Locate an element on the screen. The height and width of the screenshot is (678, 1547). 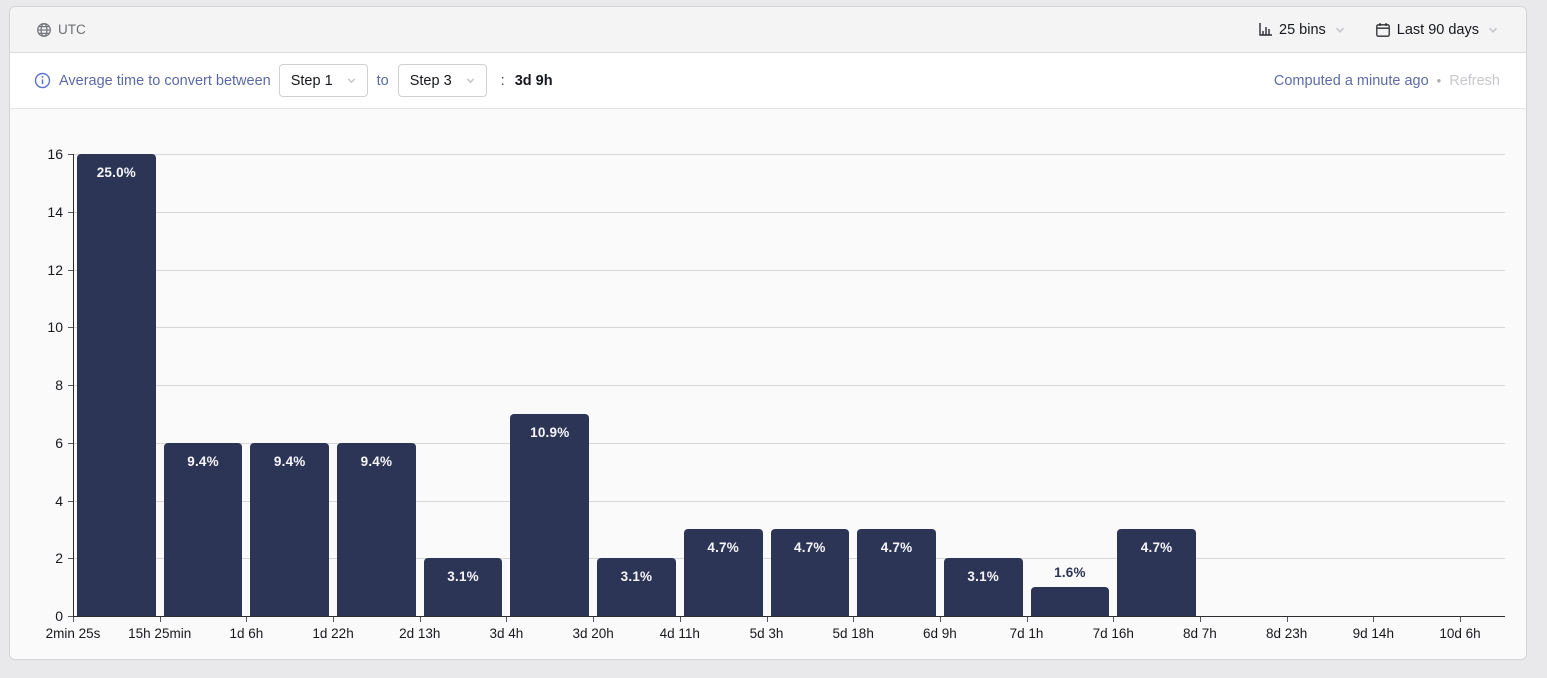
timezone-indicator: UTC is located at coordinates (61, 30).